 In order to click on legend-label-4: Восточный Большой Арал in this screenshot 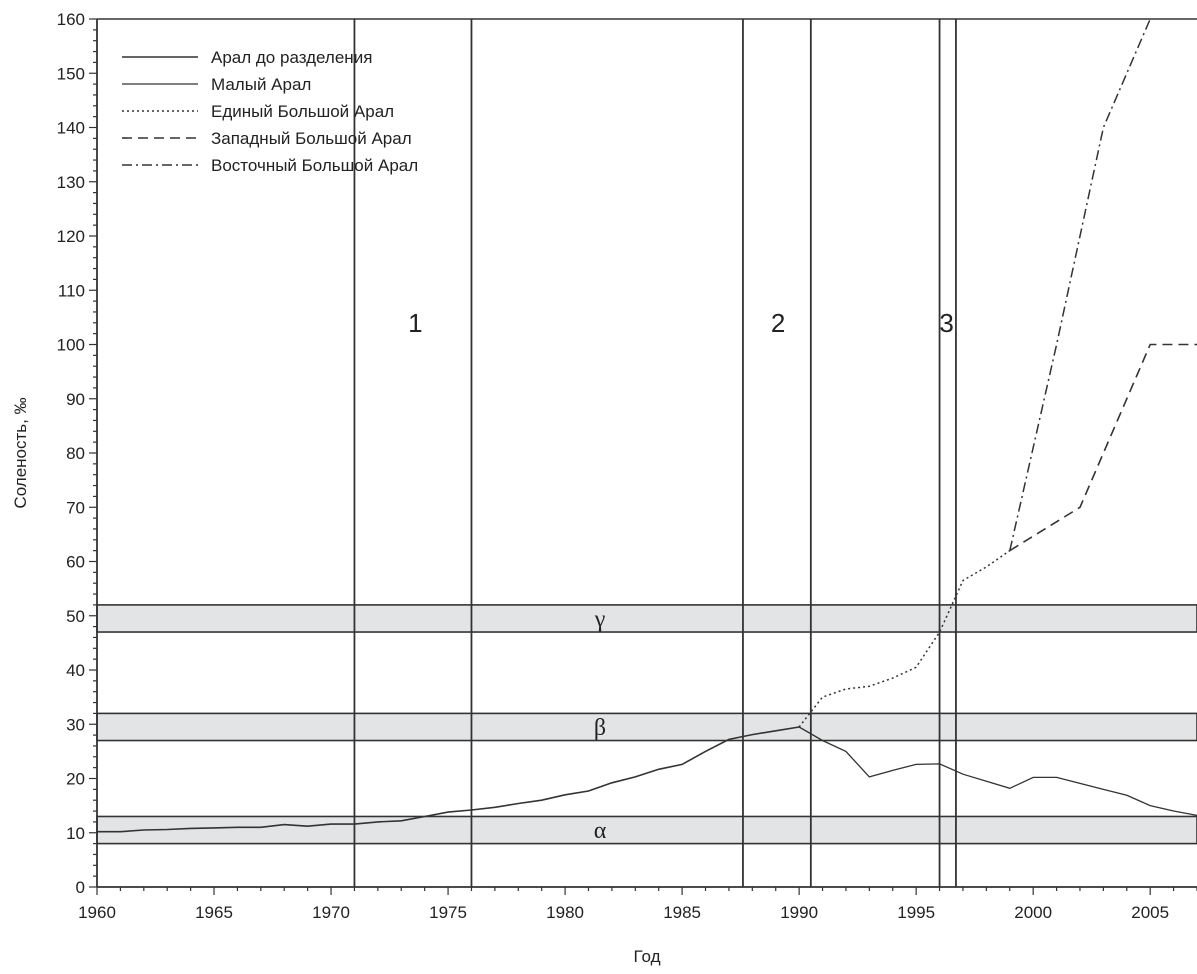, I will do `click(314, 165)`.